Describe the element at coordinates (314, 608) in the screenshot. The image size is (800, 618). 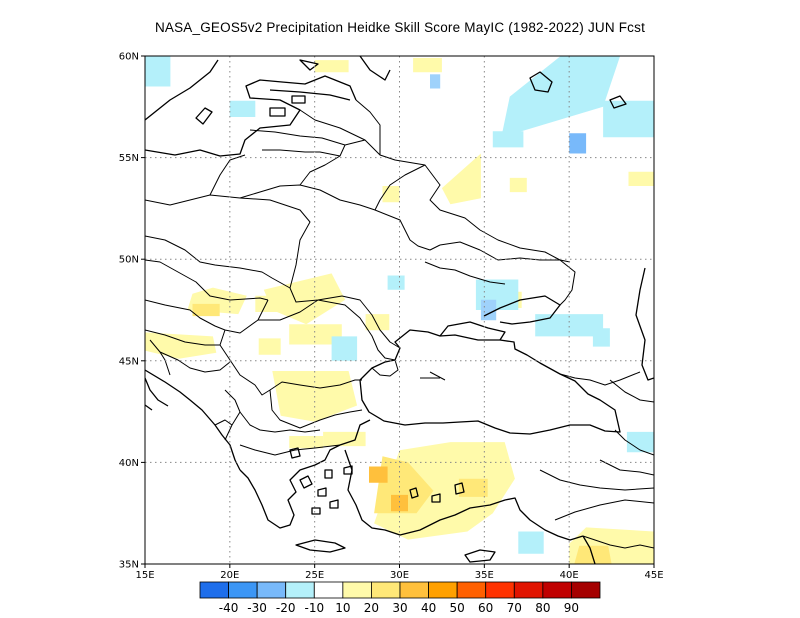
I see `colorbar-label: -10` at that location.